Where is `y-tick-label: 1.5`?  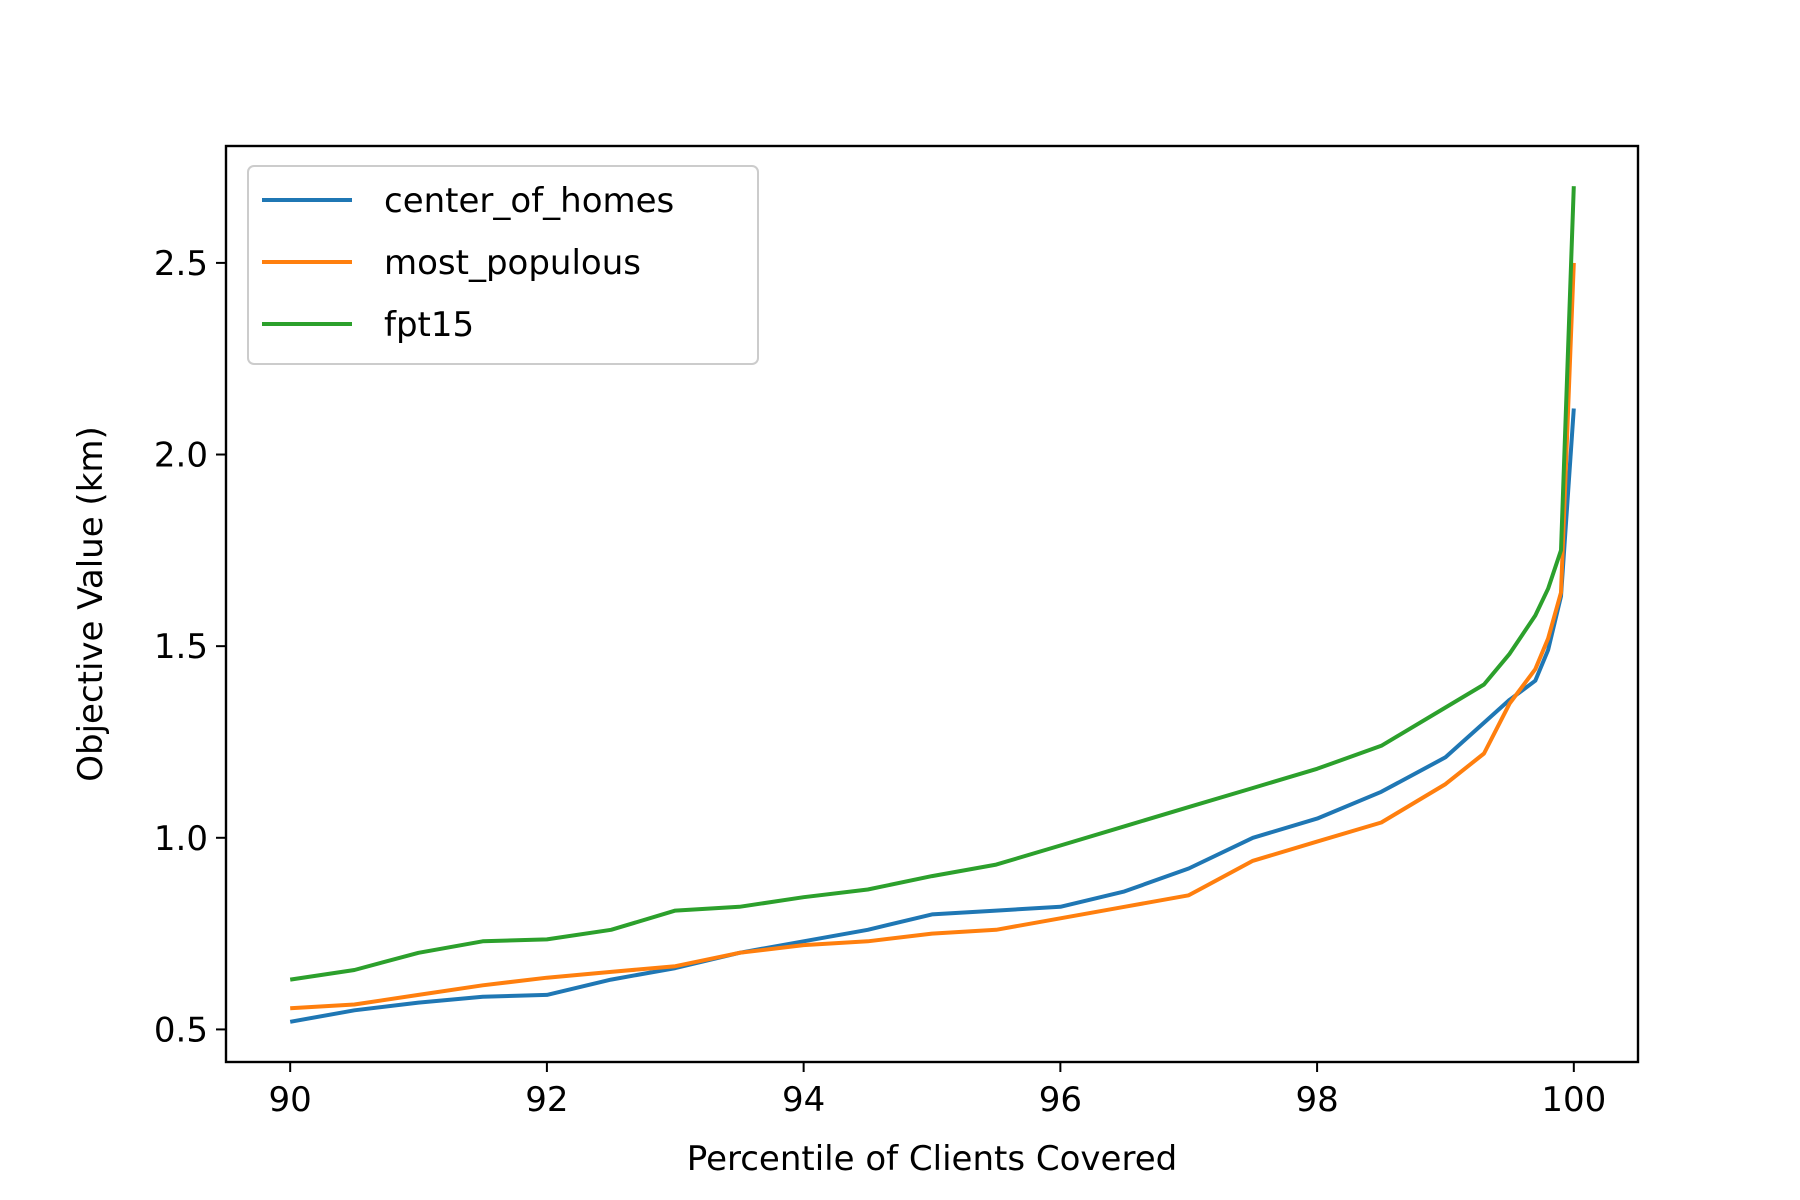 y-tick-label: 1.5 is located at coordinates (181, 647).